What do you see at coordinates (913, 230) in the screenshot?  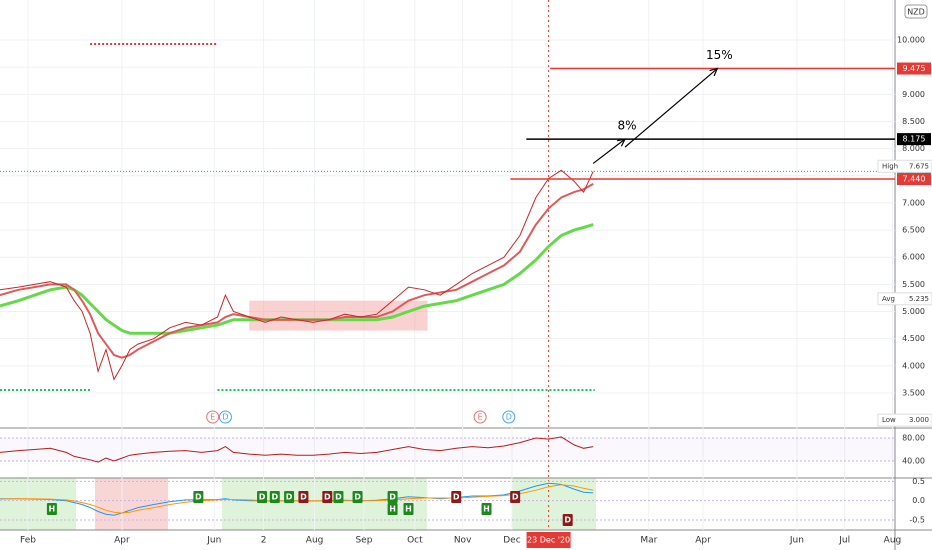 I see `y-tick-label: 6.500` at bounding box center [913, 230].